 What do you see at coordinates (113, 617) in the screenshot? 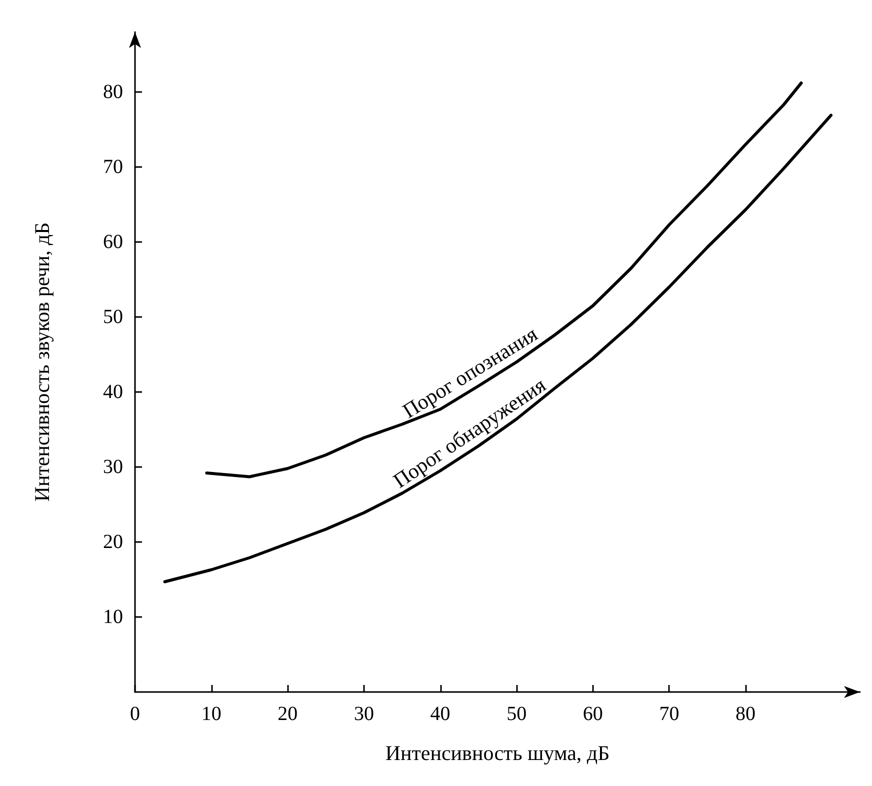
I see `y-tick-label: 10` at bounding box center [113, 617].